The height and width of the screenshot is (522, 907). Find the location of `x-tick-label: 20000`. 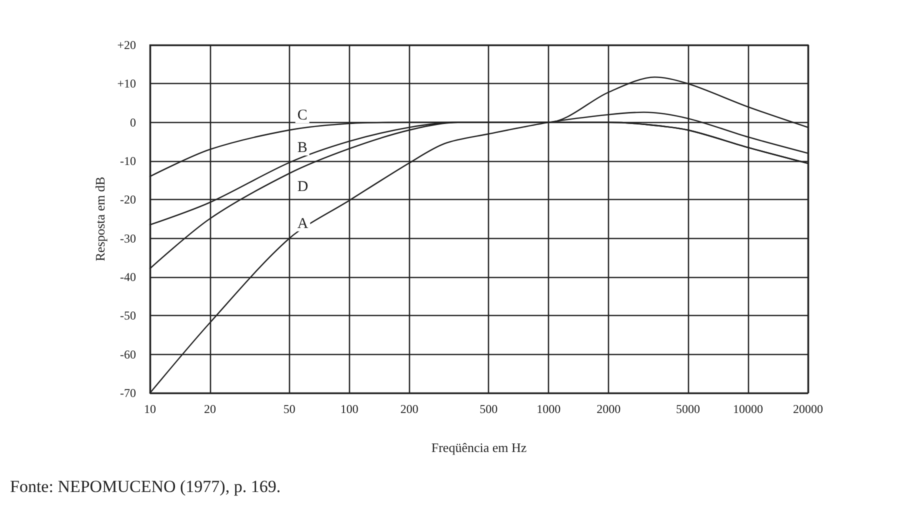

x-tick-label: 20000 is located at coordinates (808, 409).